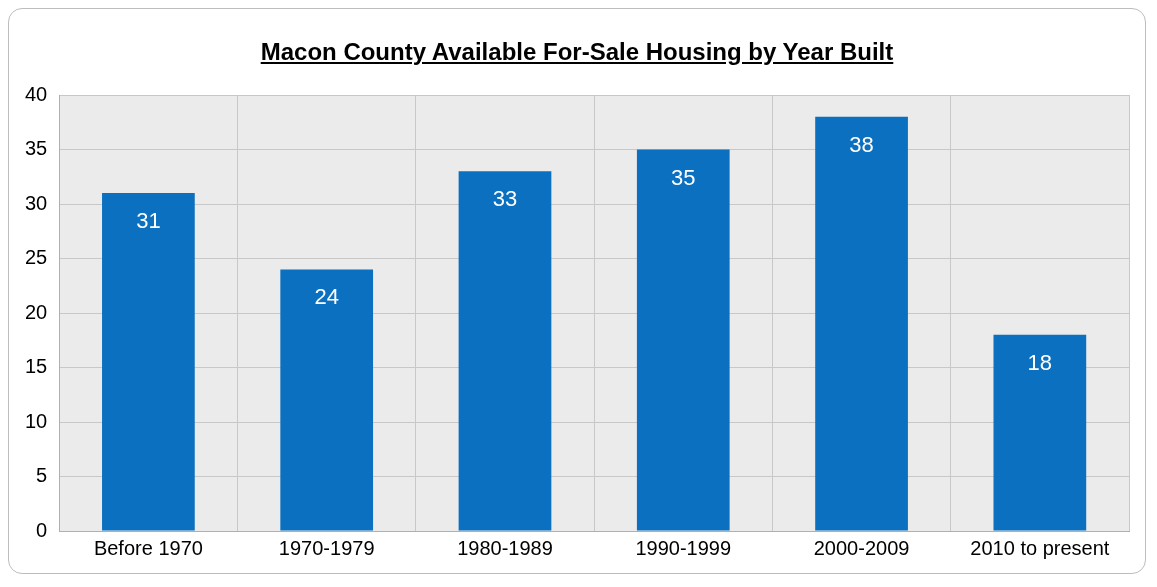 This screenshot has width=1157, height=587. What do you see at coordinates (42, 475) in the screenshot?
I see `y-tick-label: 5` at bounding box center [42, 475].